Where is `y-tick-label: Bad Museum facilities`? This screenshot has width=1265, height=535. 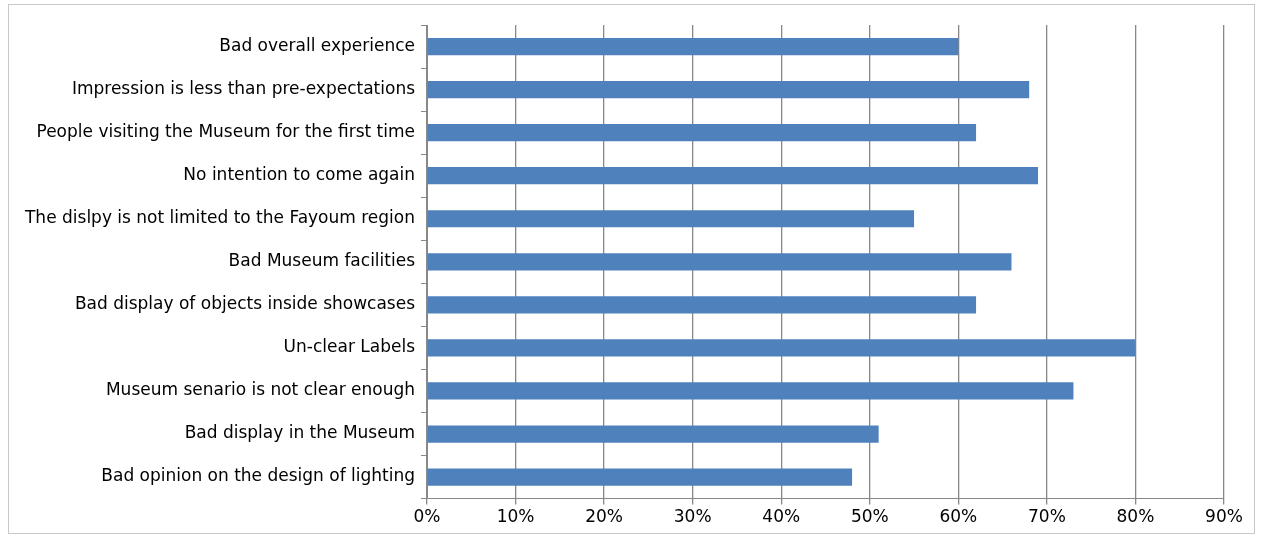
y-tick-label: Bad Museum facilities is located at coordinates (322, 260).